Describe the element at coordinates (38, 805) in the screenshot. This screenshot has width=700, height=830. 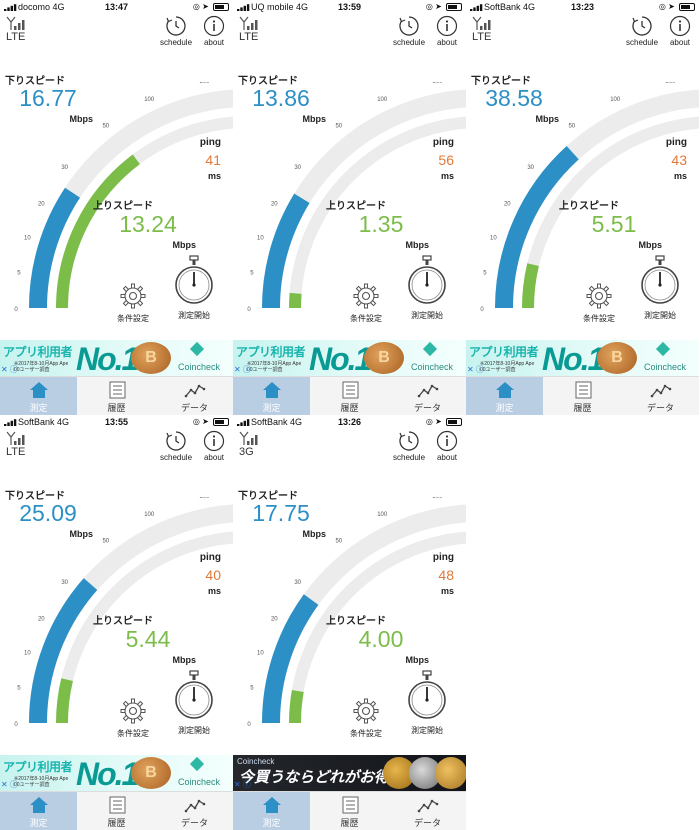
I see `home-icon` at that location.